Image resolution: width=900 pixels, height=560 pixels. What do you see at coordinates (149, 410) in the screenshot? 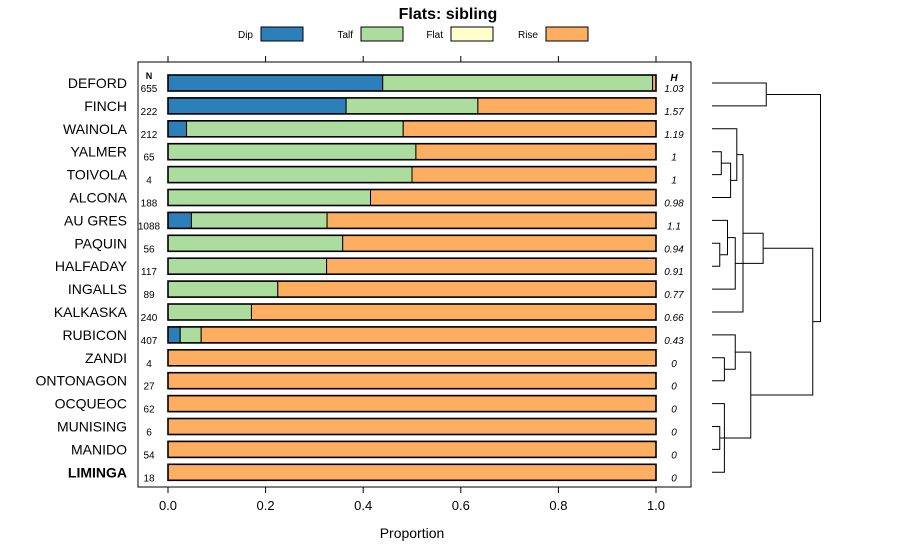
I see `n-value: 62` at bounding box center [149, 410].